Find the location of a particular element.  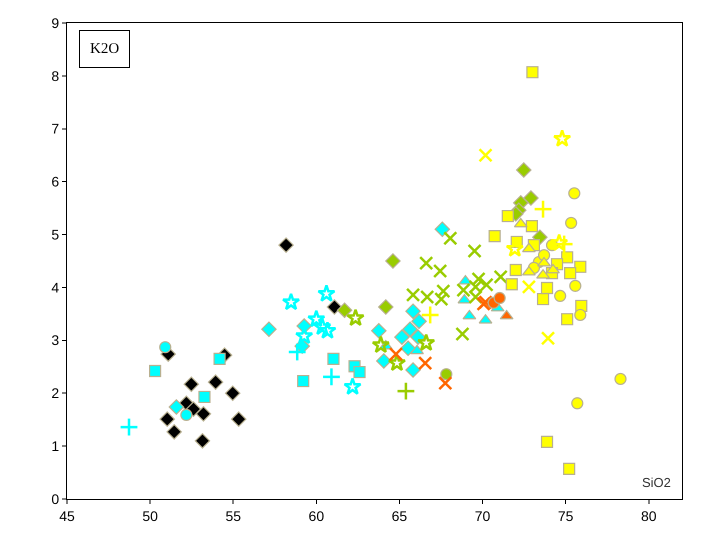

y-tick-label: 5 is located at coordinates (55, 234).